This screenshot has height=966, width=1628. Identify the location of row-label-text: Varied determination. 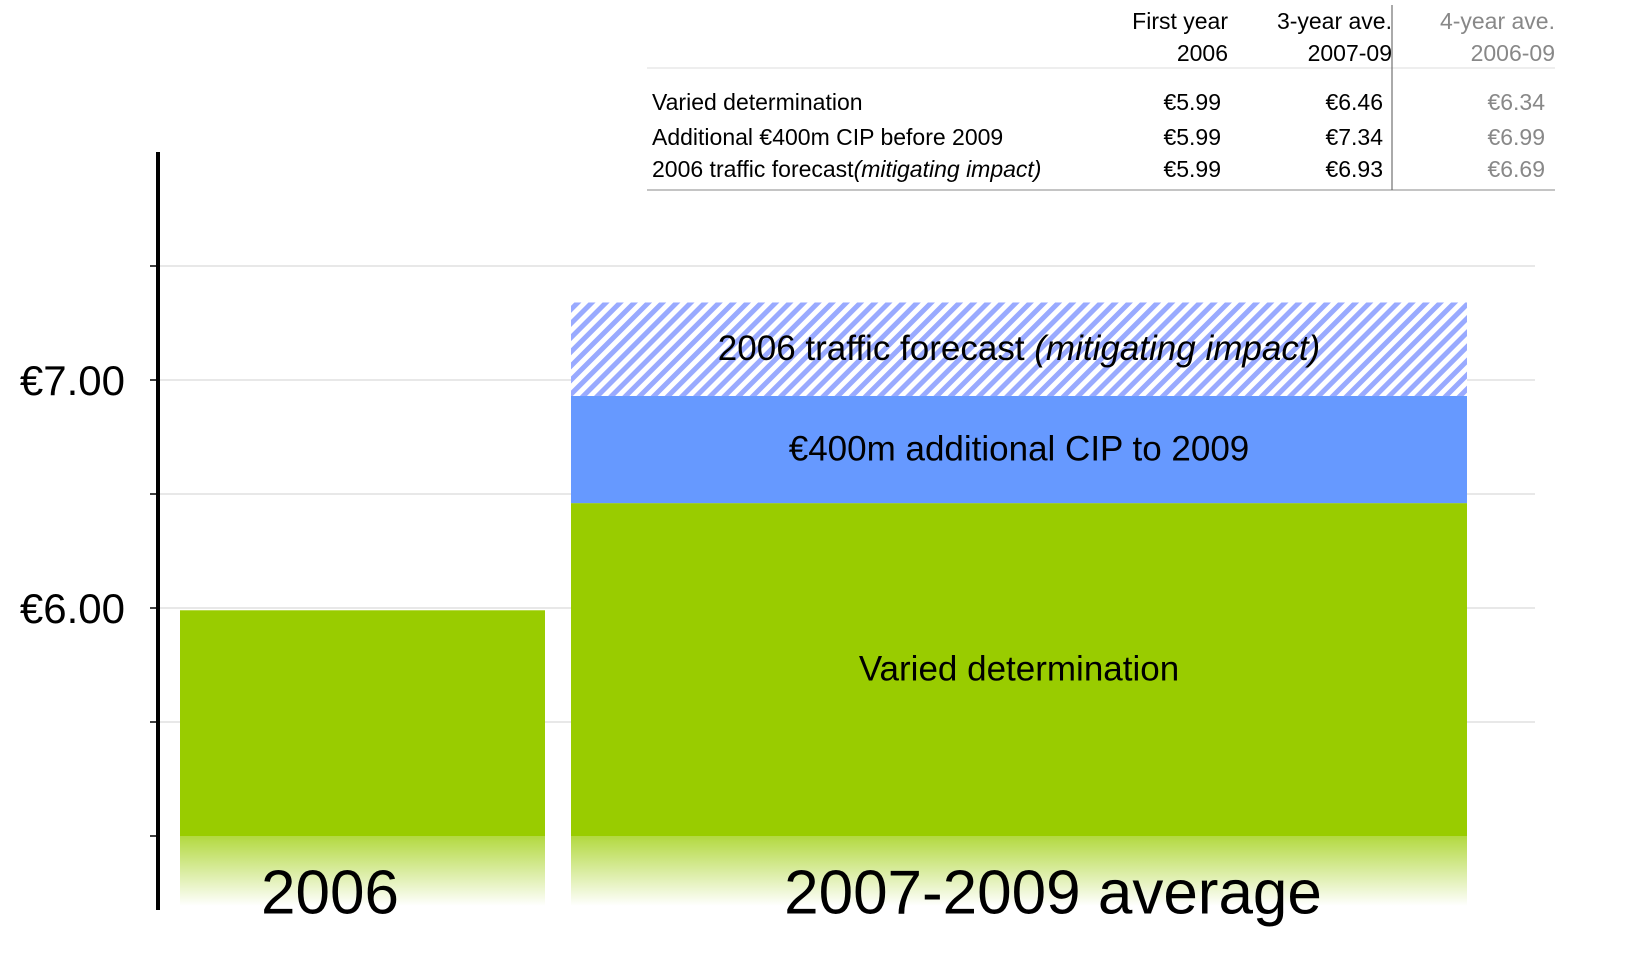
(757, 102).